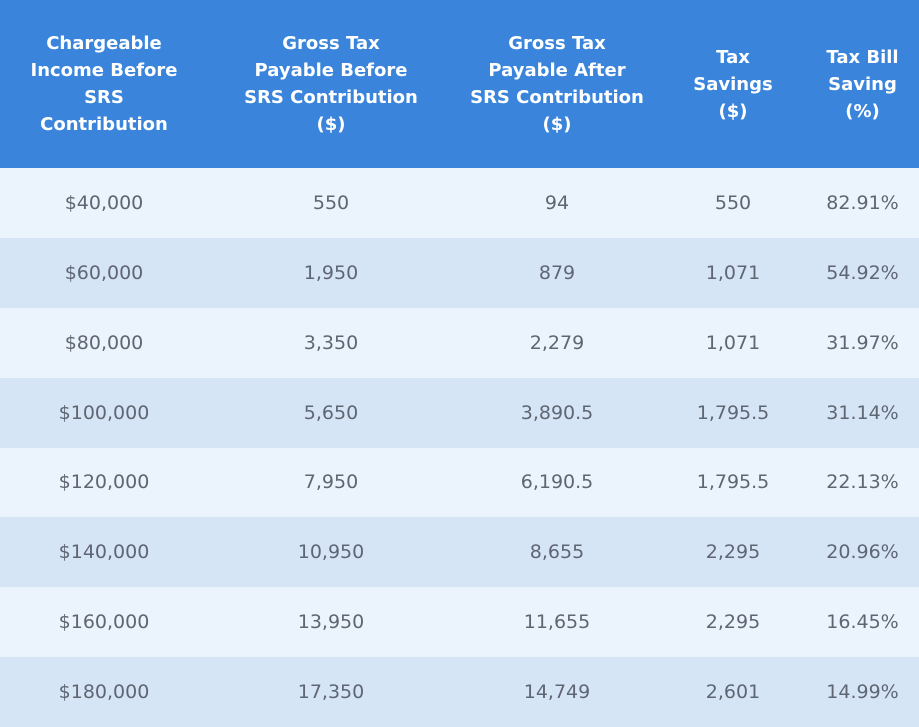  Describe the element at coordinates (331, 202) in the screenshot. I see `cell-tax-before-srs: 550` at that location.